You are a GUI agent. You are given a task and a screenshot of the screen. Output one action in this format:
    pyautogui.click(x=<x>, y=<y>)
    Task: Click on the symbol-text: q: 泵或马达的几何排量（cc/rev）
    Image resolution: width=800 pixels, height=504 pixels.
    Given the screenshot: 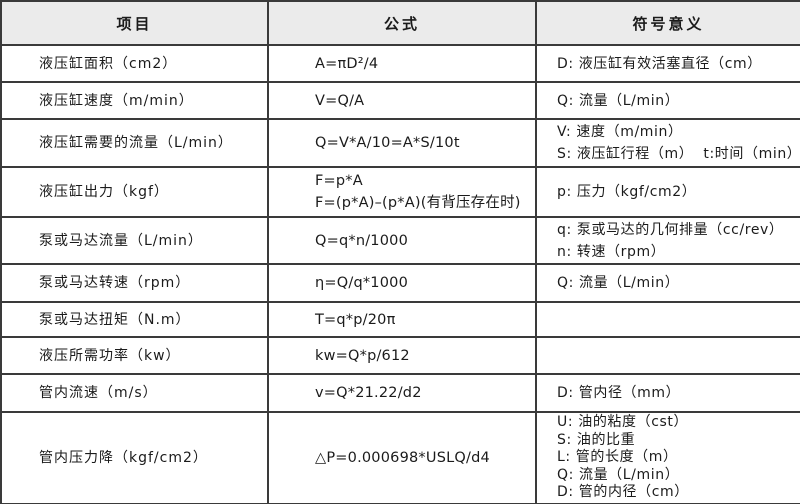 What is the action you would take?
    pyautogui.click(x=670, y=229)
    